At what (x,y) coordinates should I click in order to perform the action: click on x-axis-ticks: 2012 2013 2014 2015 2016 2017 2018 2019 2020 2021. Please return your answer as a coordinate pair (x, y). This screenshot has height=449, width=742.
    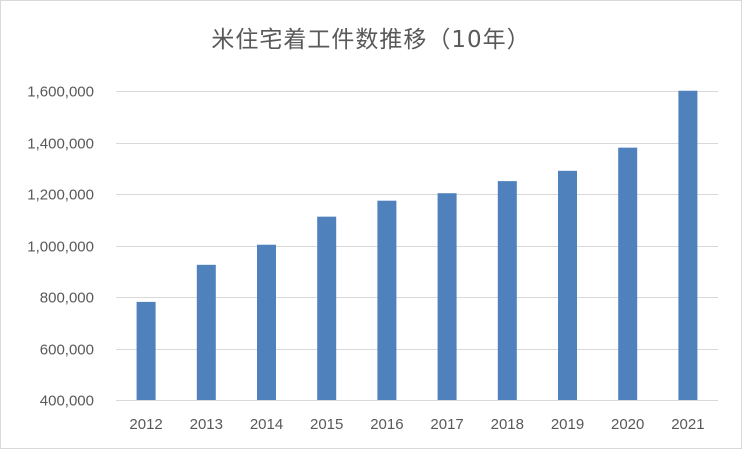
    Looking at the image, I should click on (416, 424).